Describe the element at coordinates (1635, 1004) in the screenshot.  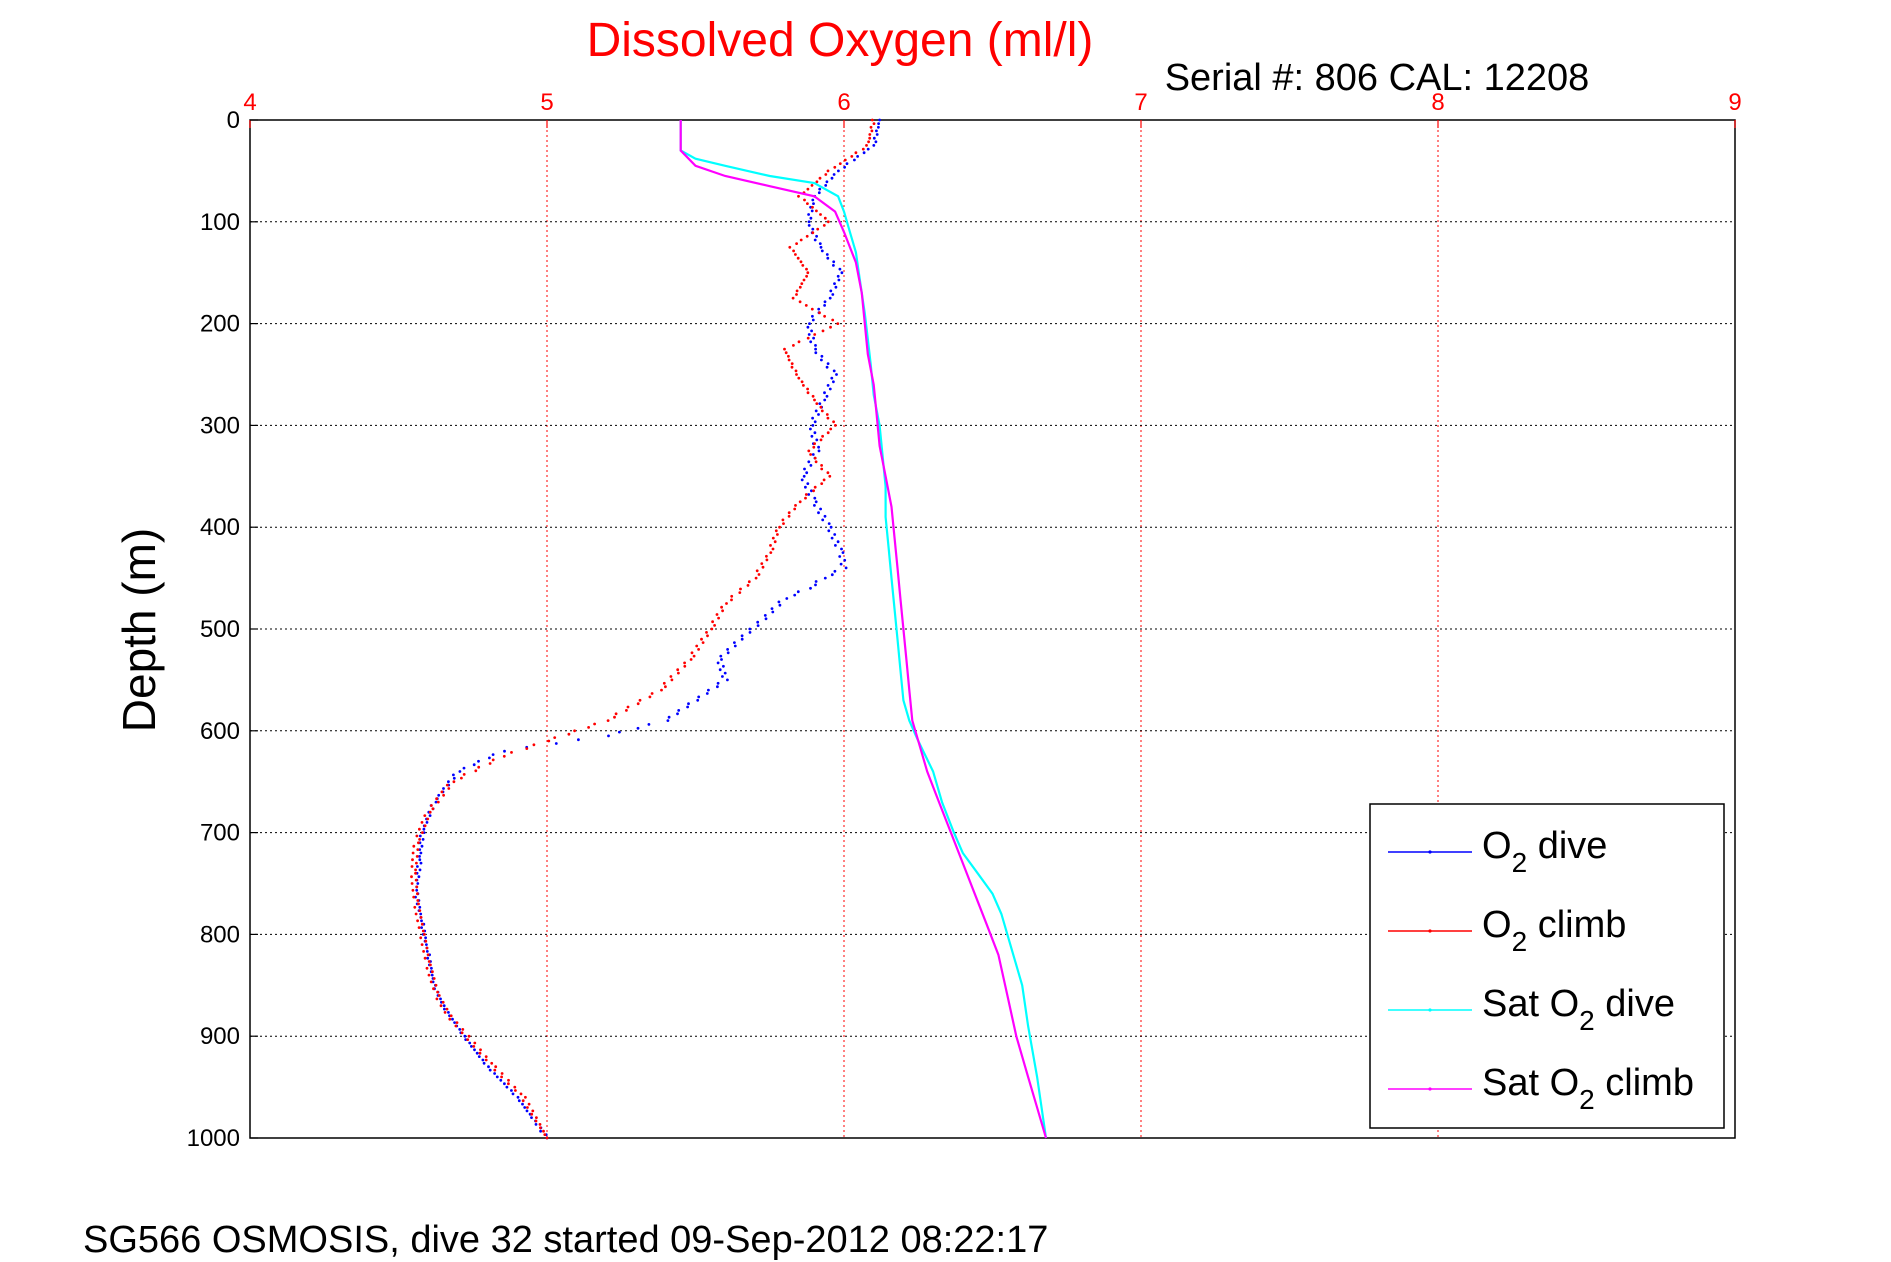
I see `legend-label-tail: dive` at that location.